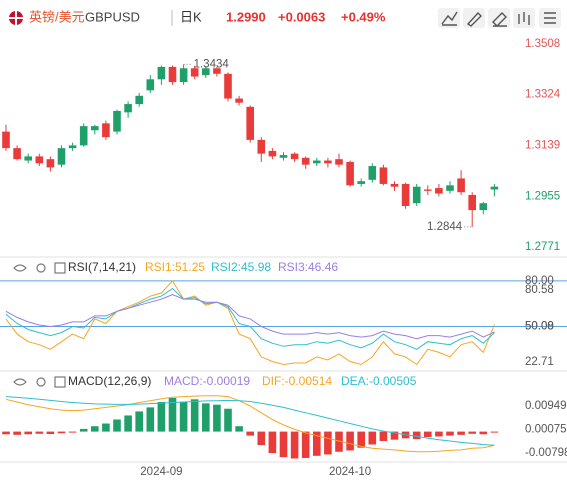 This screenshot has width=567, height=484. Describe the element at coordinates (207, 381) in the screenshot. I see `legend-entry: MACD:-0.00019` at that location.